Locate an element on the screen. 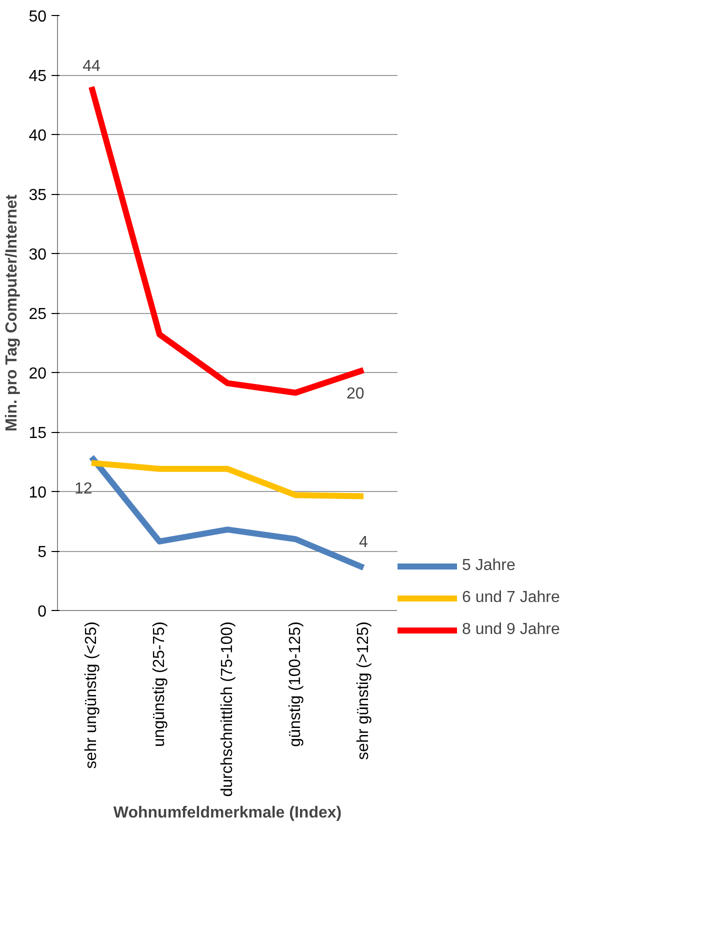  x-tick-label: günstig (100-125) is located at coordinates (295, 684).